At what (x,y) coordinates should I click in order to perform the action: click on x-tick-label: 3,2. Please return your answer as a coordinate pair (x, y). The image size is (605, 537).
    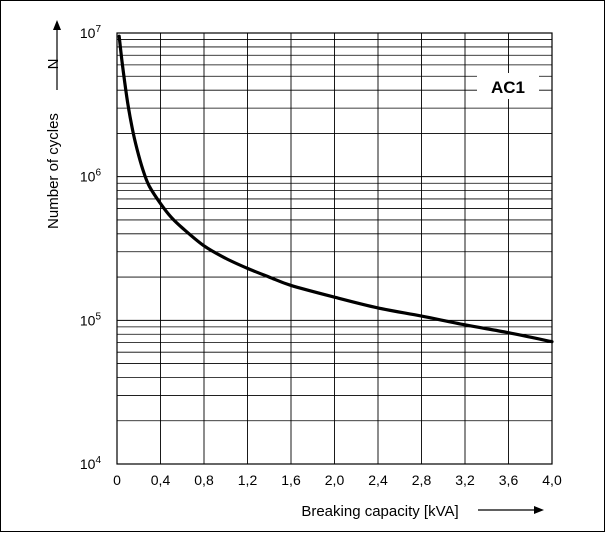
    Looking at the image, I should click on (465, 480).